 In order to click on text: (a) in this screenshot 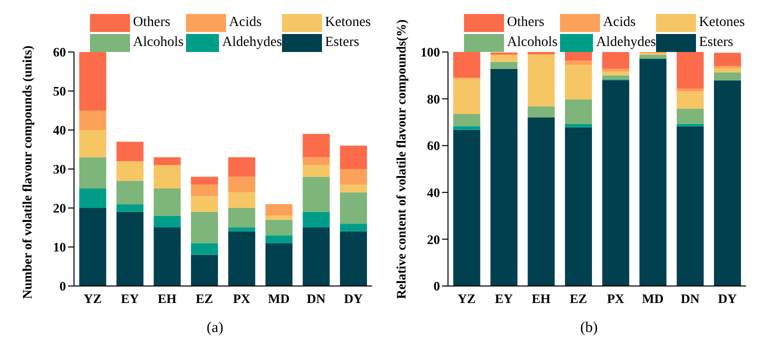, I will do `click(215, 328)`.